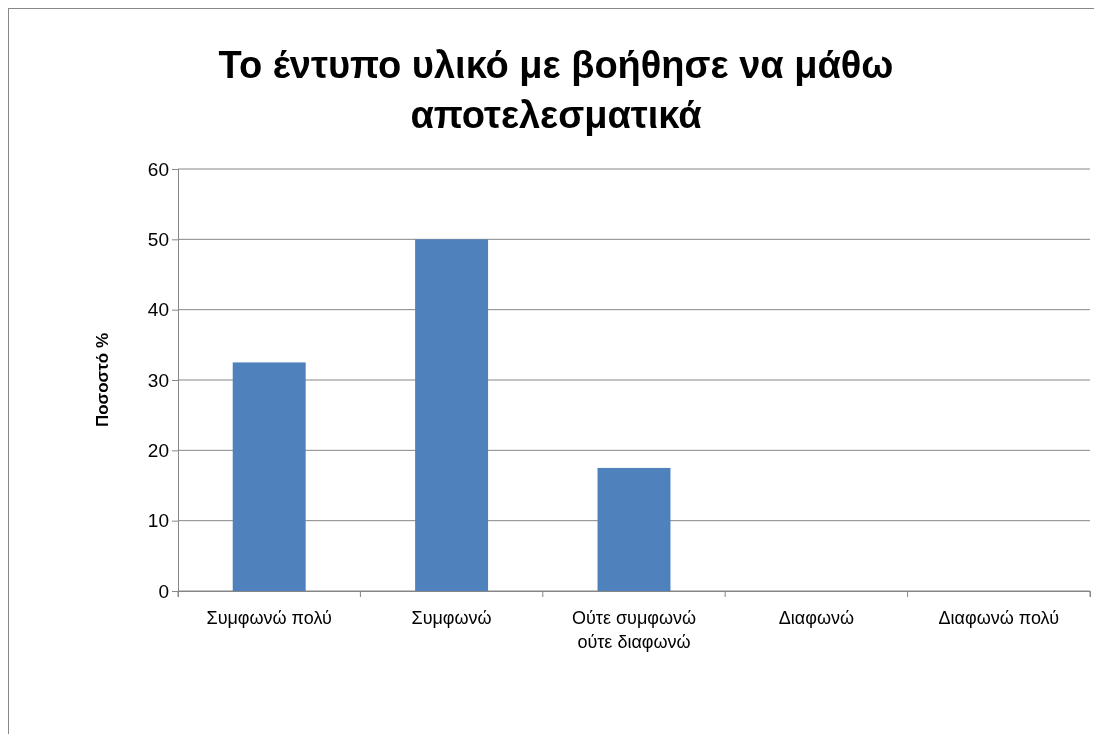  What do you see at coordinates (102, 380) in the screenshot?
I see `y-axis-title: Ποσοστό %` at bounding box center [102, 380].